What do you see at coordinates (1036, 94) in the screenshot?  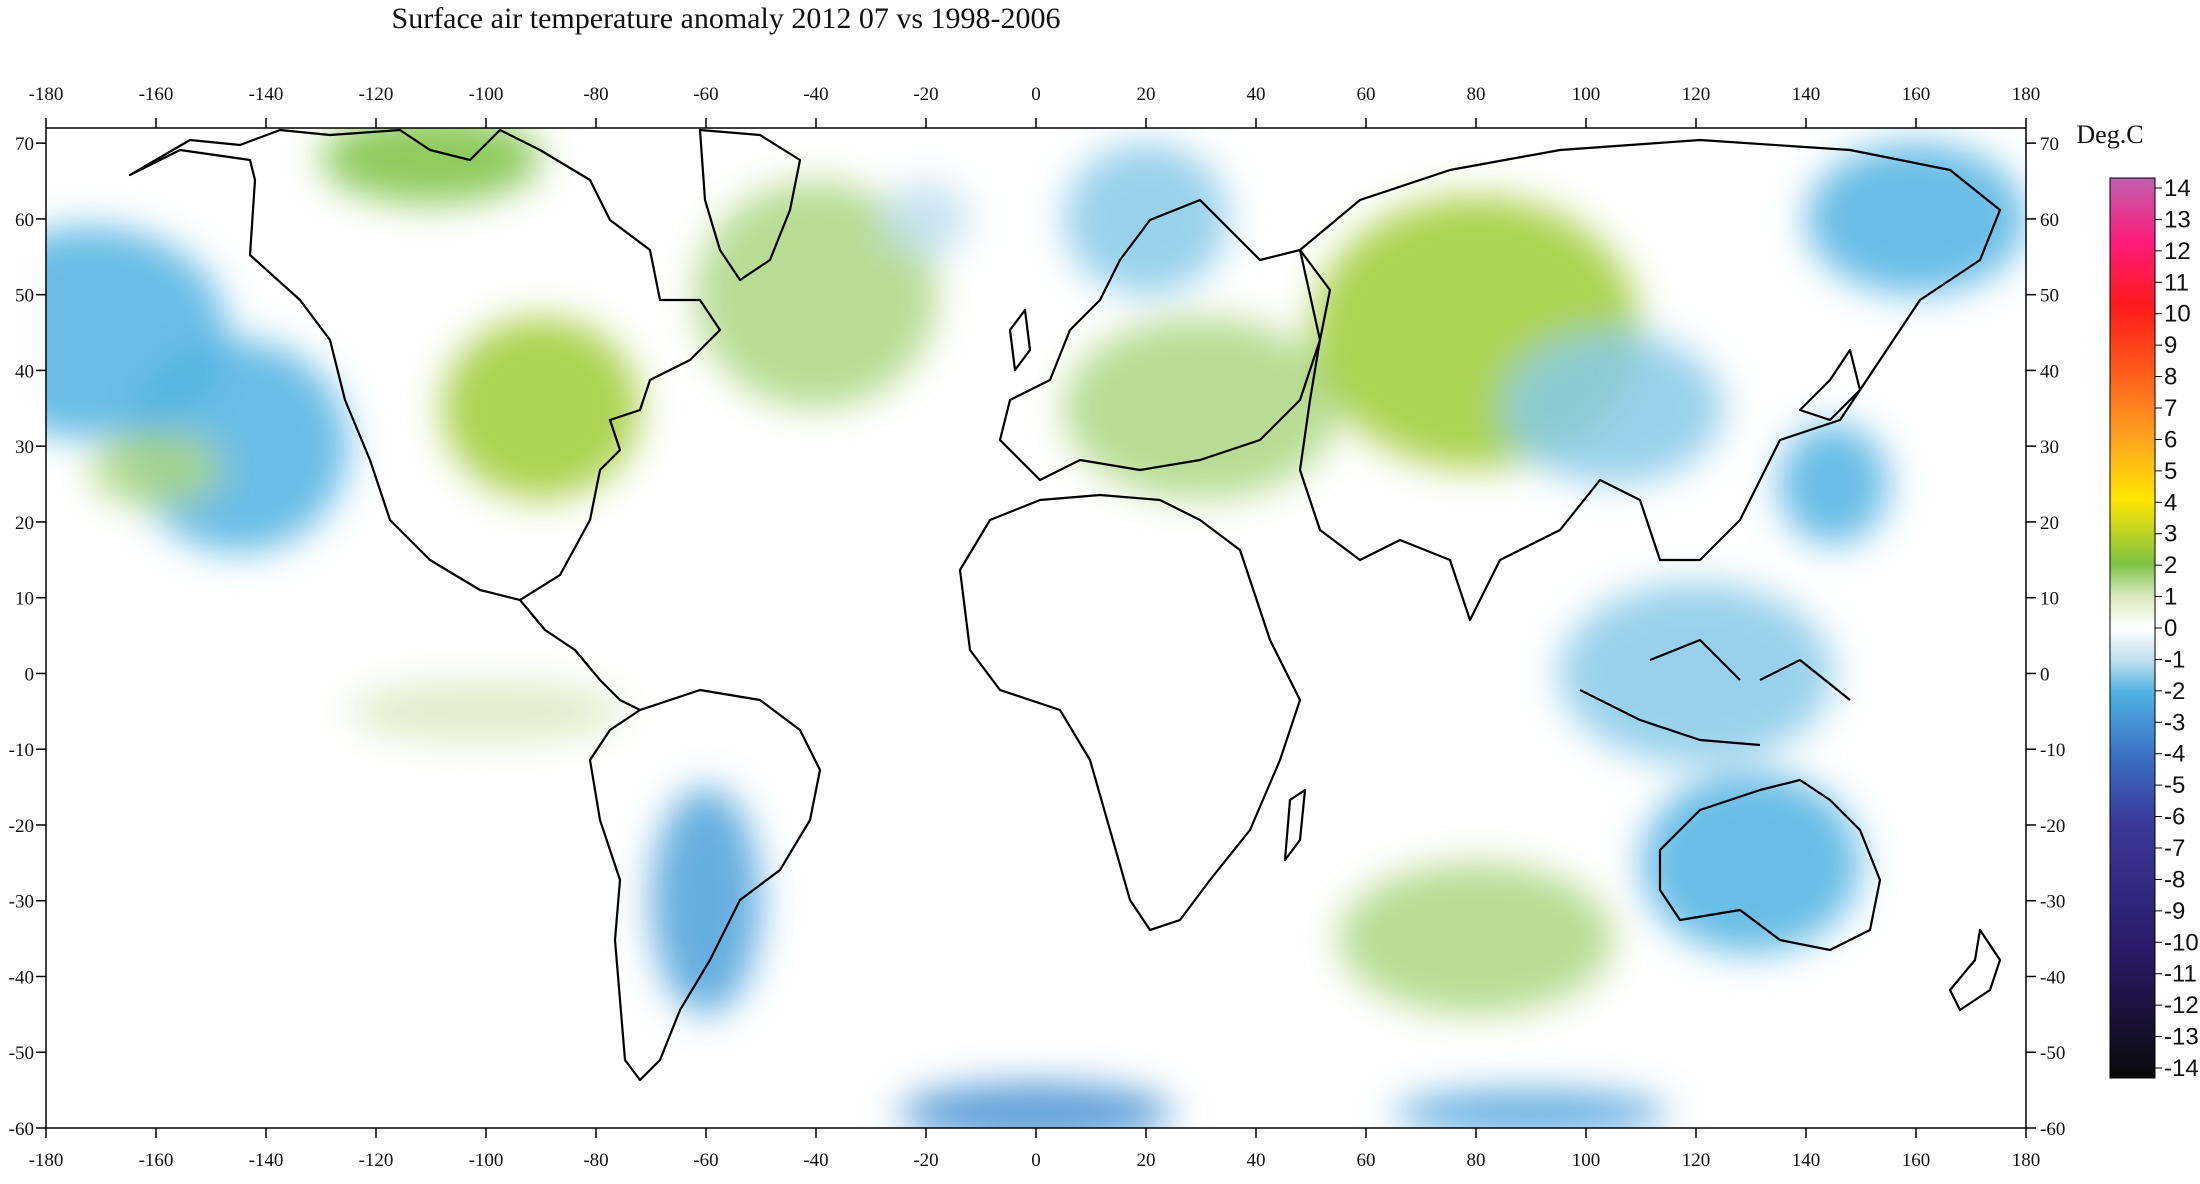 I see `lon-tick-label-top: 0` at bounding box center [1036, 94].